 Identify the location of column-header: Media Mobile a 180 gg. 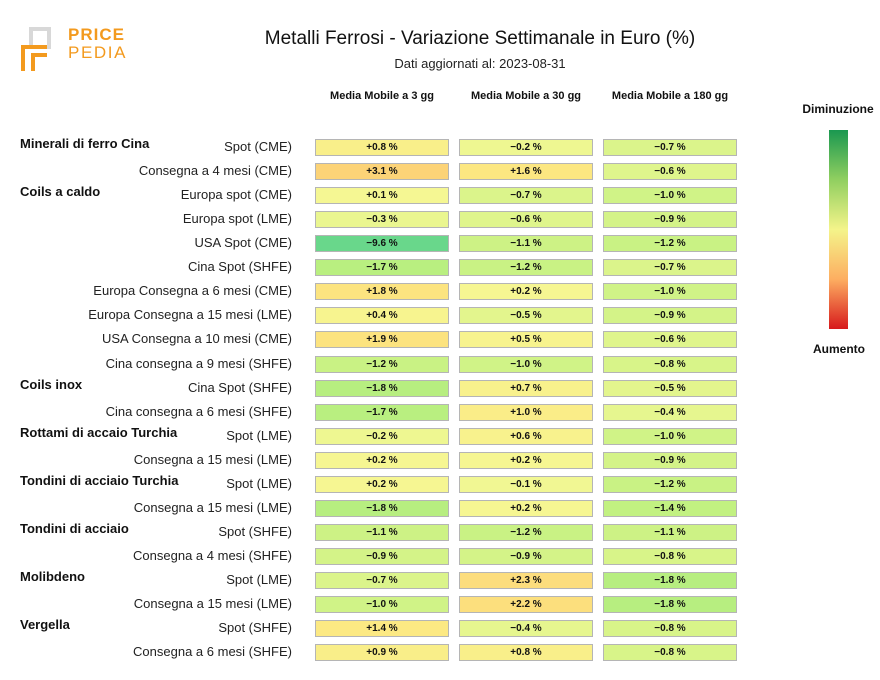
(670, 96).